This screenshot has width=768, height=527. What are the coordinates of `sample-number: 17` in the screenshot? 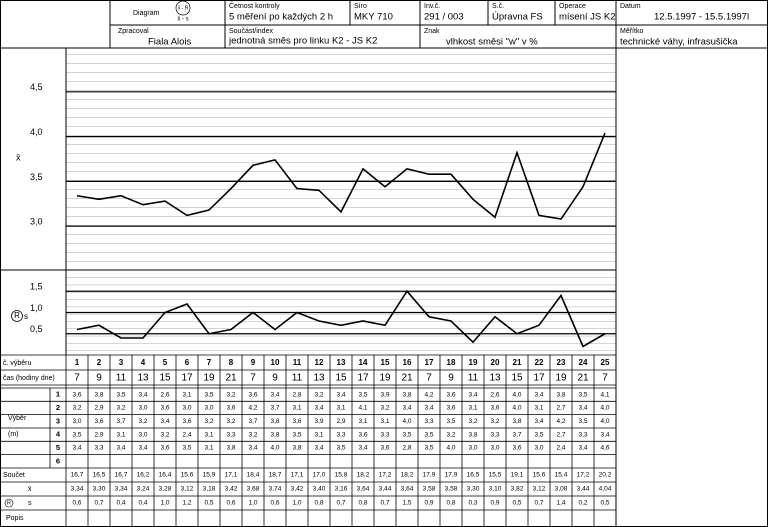 It's located at (429, 362).